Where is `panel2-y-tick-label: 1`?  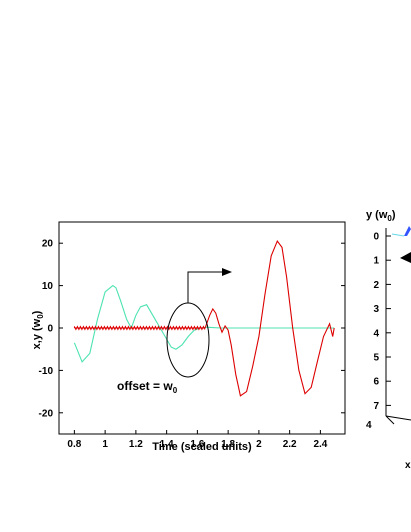
panel2-y-tick-label: 1 is located at coordinates (376, 261).